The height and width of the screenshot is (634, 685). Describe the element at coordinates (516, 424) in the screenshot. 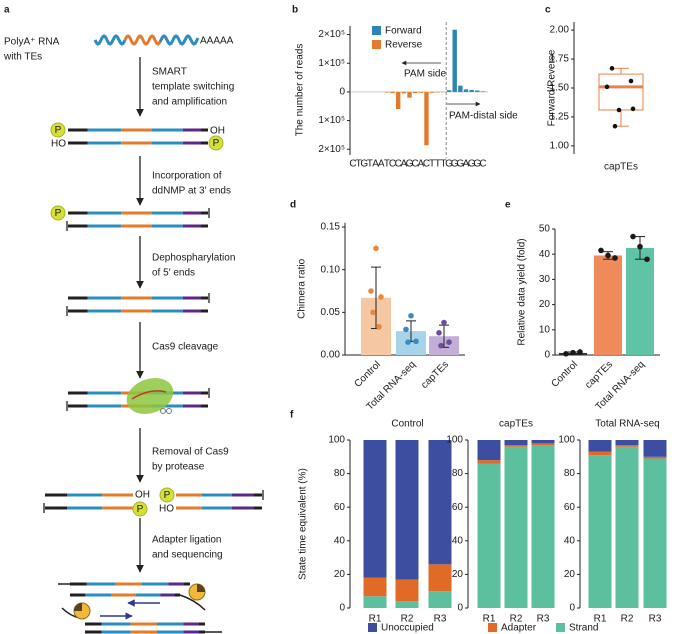

I see `panel-title: capTEs` at that location.